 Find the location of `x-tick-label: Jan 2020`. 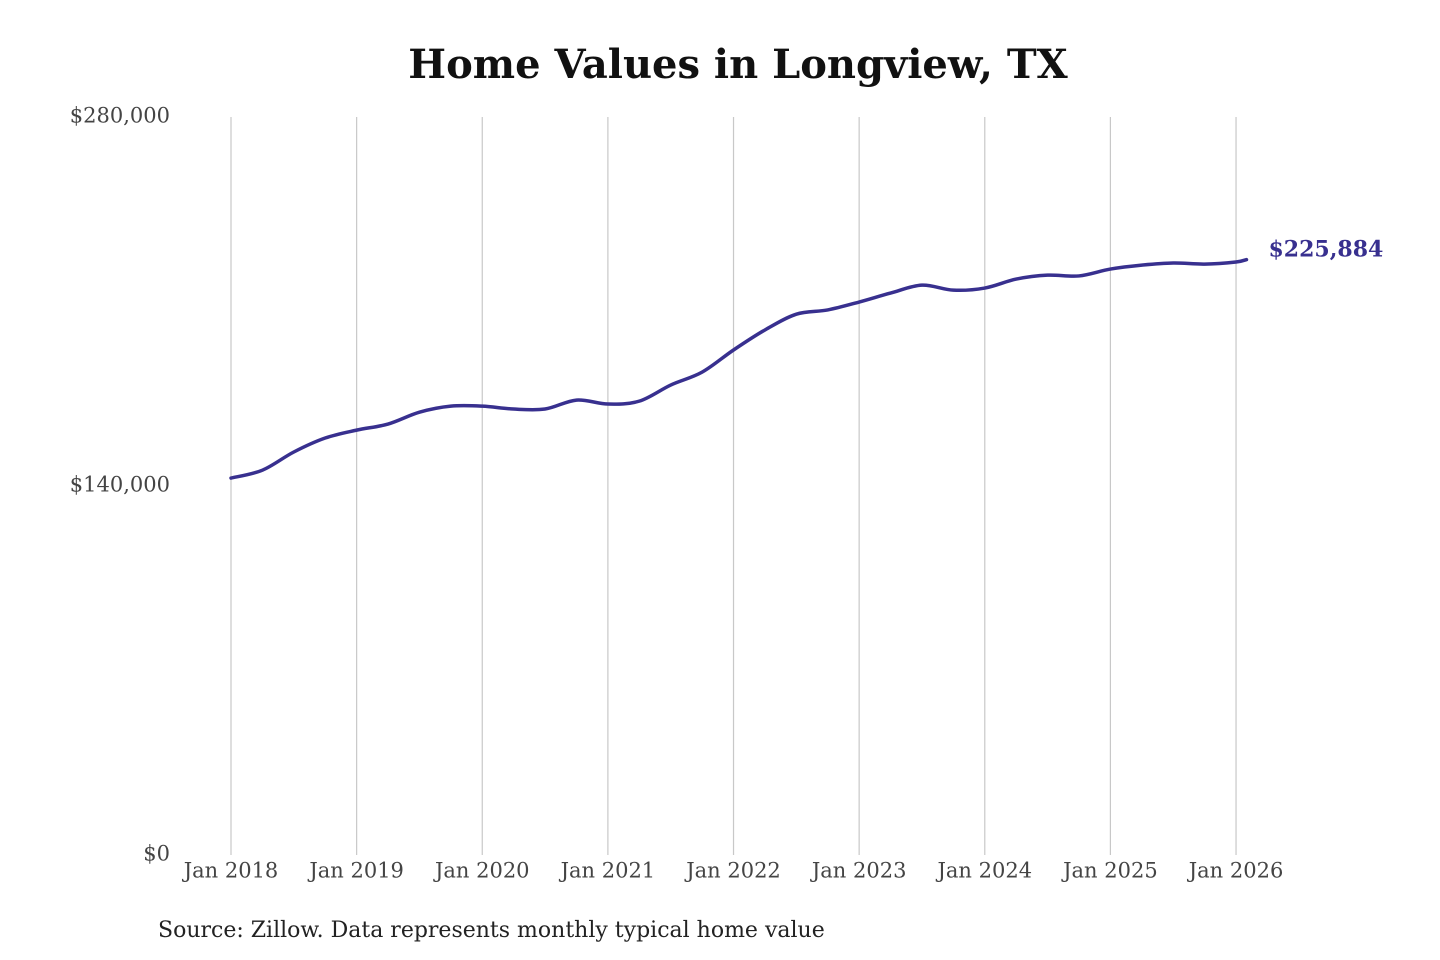

x-tick-label: Jan 2020 is located at coordinates (481, 871).